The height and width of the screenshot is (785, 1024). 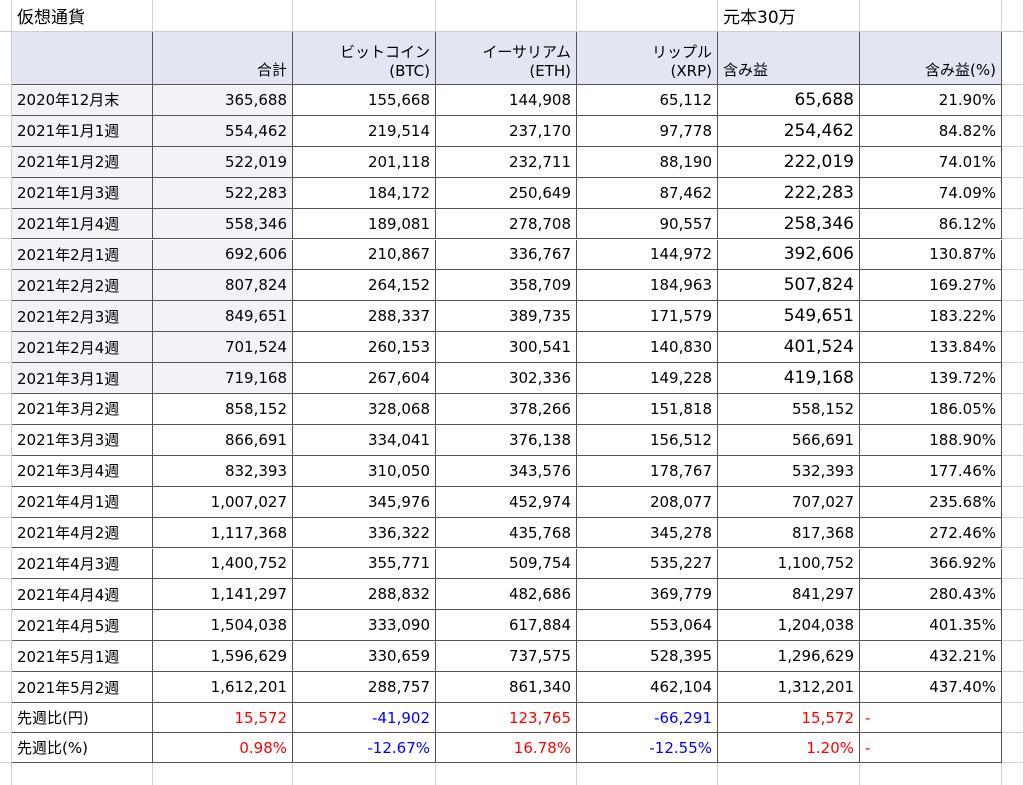 What do you see at coordinates (223, 286) in the screenshot?
I see `value-cell: 807,824` at bounding box center [223, 286].